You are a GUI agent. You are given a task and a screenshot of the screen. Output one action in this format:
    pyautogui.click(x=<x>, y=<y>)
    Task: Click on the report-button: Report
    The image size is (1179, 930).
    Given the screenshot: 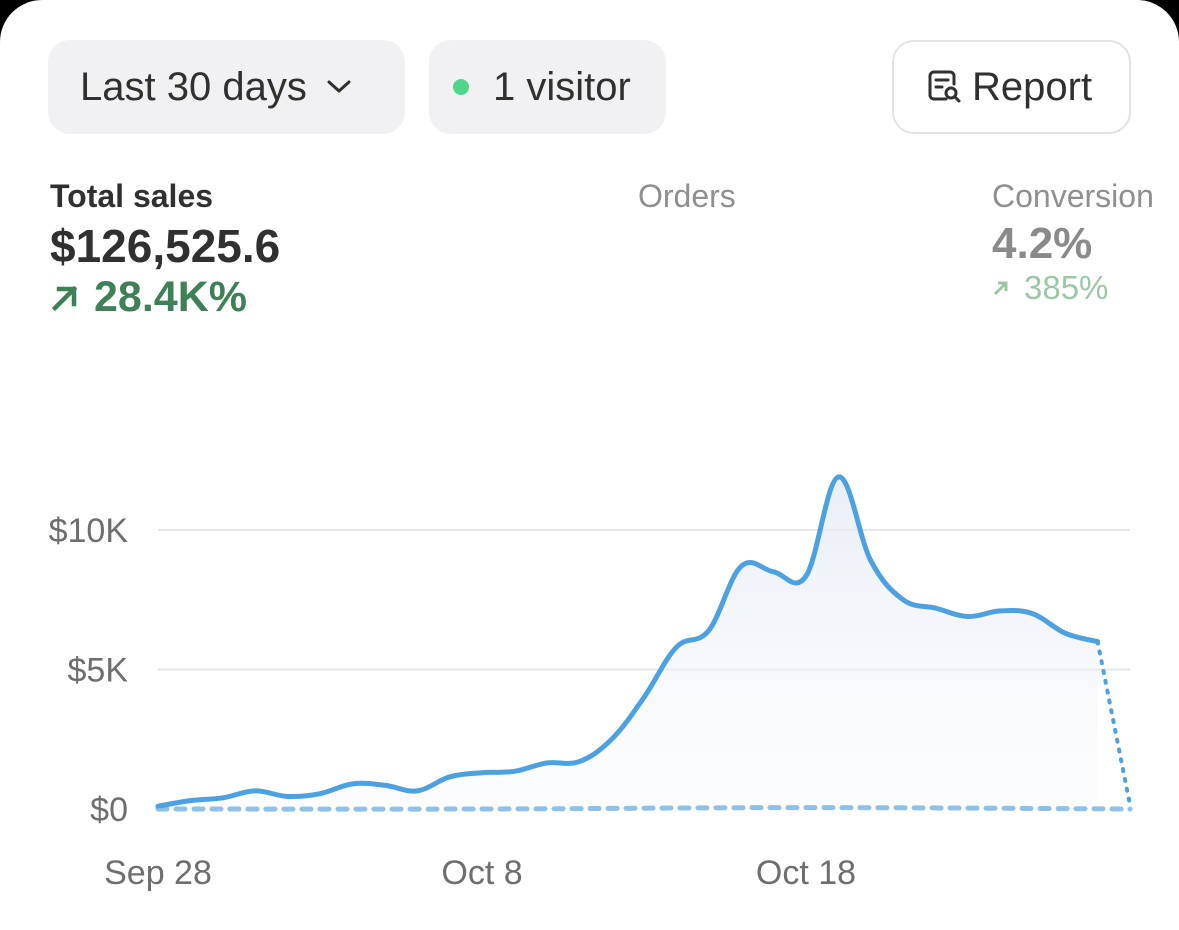 What is the action you would take?
    pyautogui.click(x=1011, y=87)
    